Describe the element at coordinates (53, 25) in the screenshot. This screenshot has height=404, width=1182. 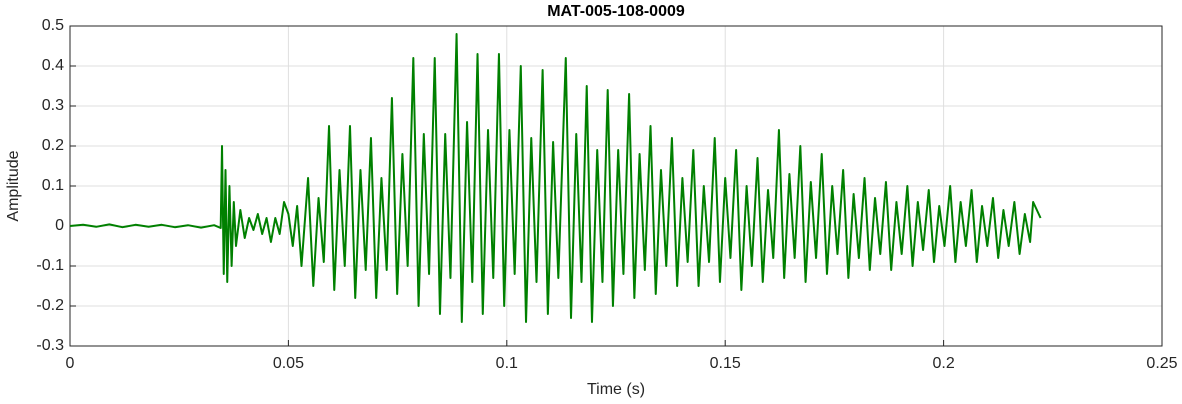
I see `y-tick-label: 0.5` at that location.